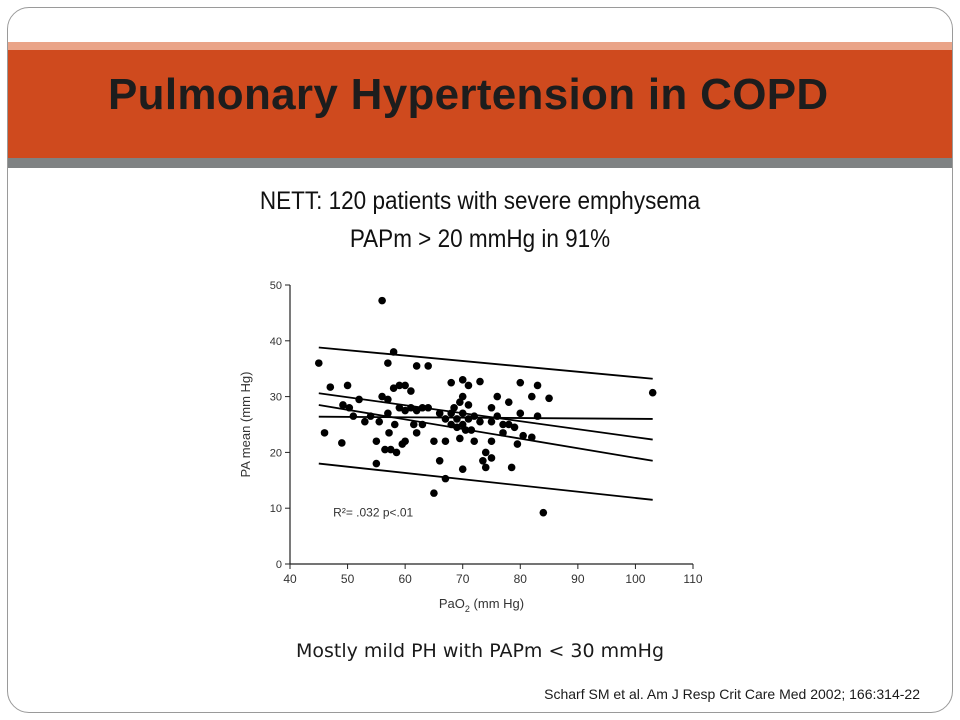 This screenshot has width=960, height=720. I want to click on y-tick-label: 0, so click(279, 565).